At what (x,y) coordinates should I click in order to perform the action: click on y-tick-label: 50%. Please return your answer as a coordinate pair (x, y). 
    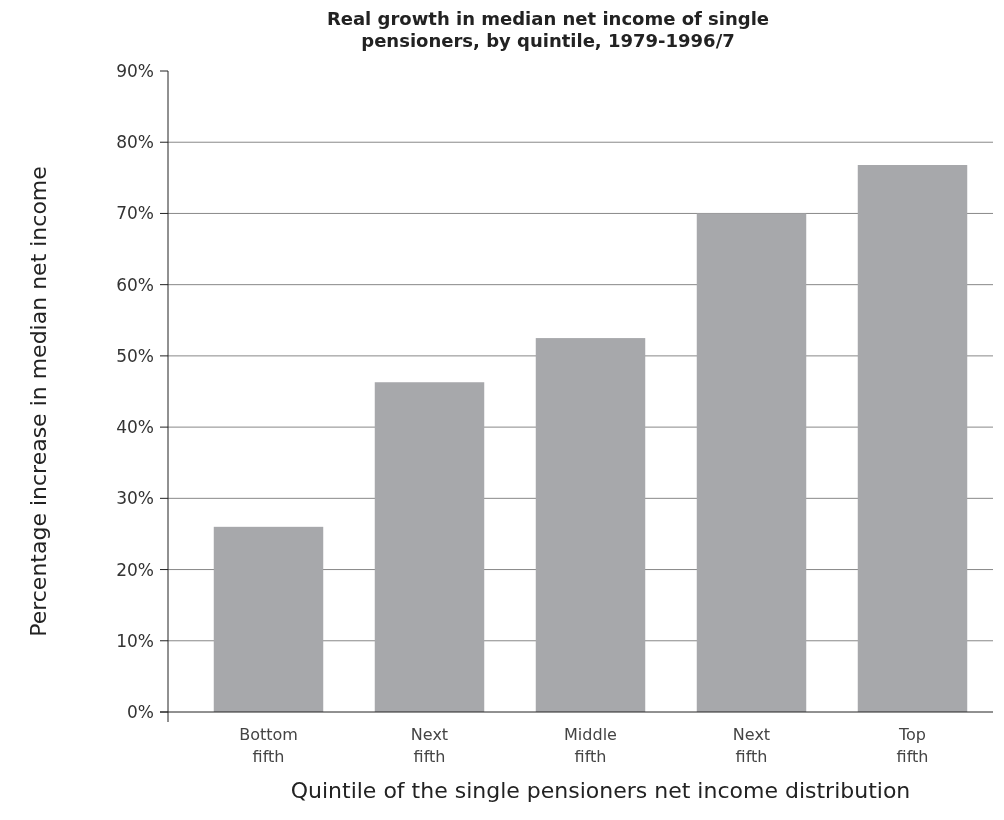
    Looking at the image, I should click on (135, 355).